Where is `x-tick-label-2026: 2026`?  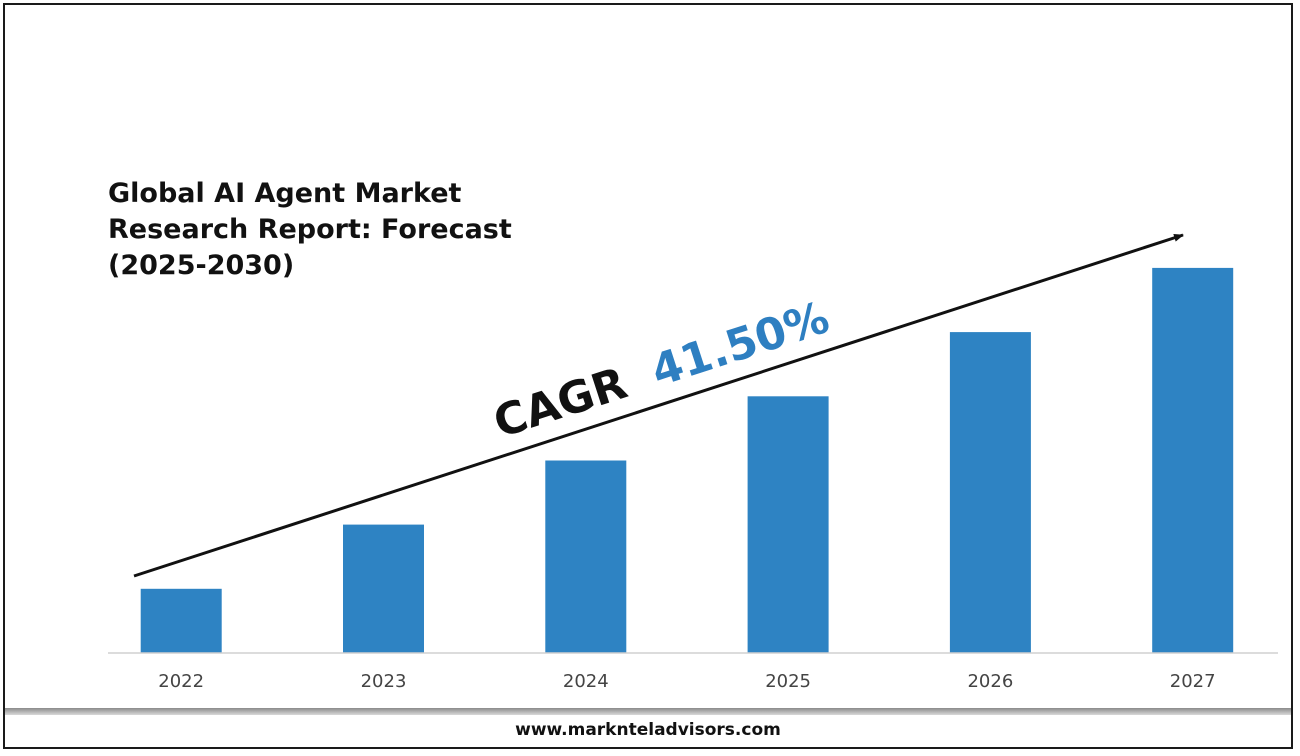 x-tick-label-2026: 2026 is located at coordinates (990, 681).